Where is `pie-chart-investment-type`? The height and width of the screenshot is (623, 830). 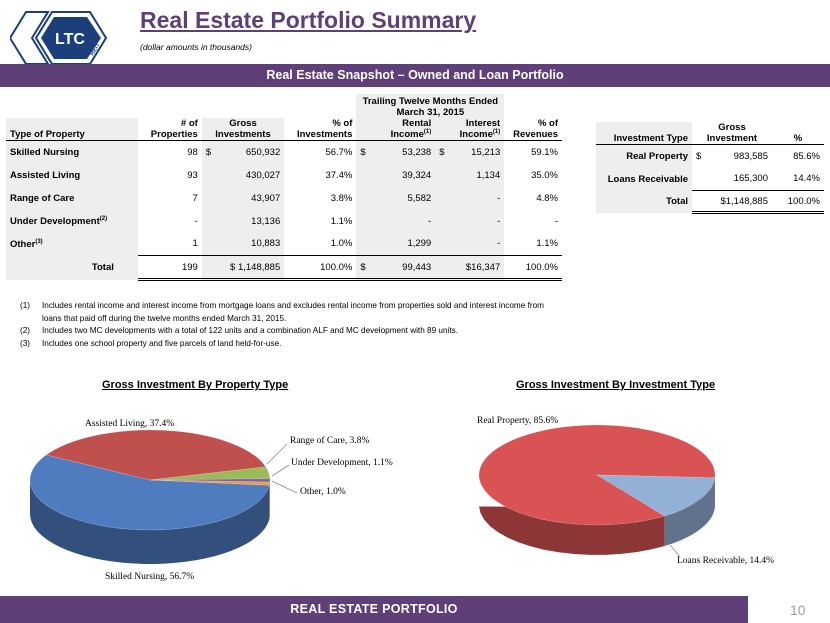
pie-chart-investment-type is located at coordinates (597, 489).